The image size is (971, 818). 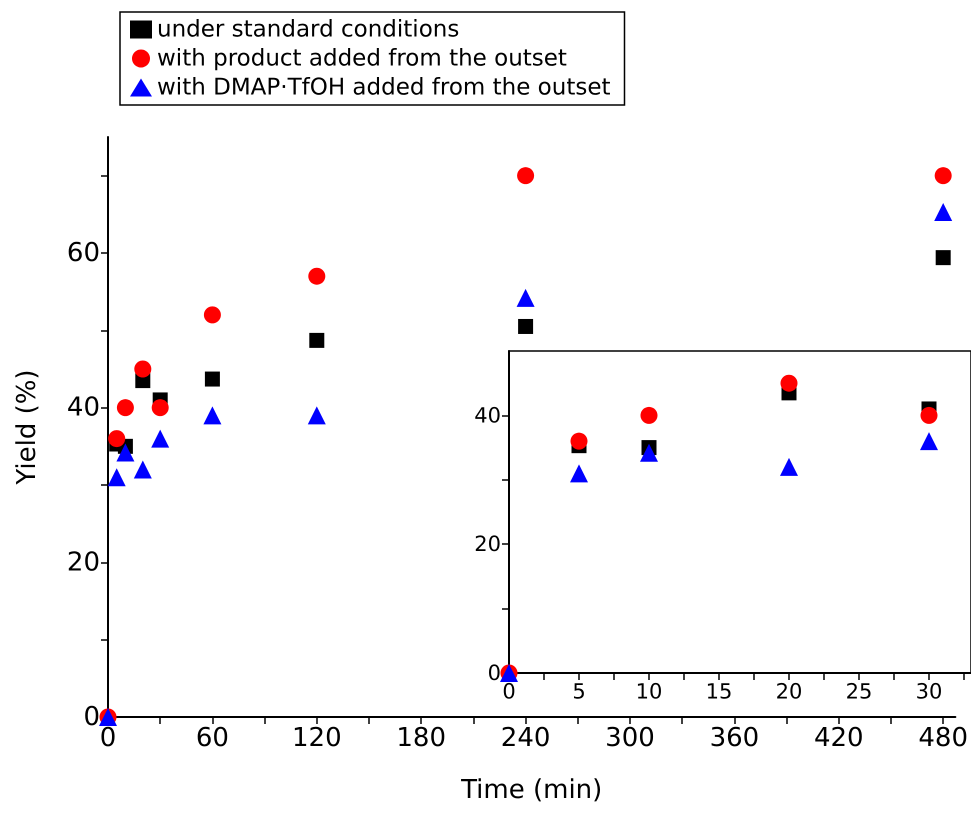 I want to click on x-tick-label: 420, so click(x=839, y=738).